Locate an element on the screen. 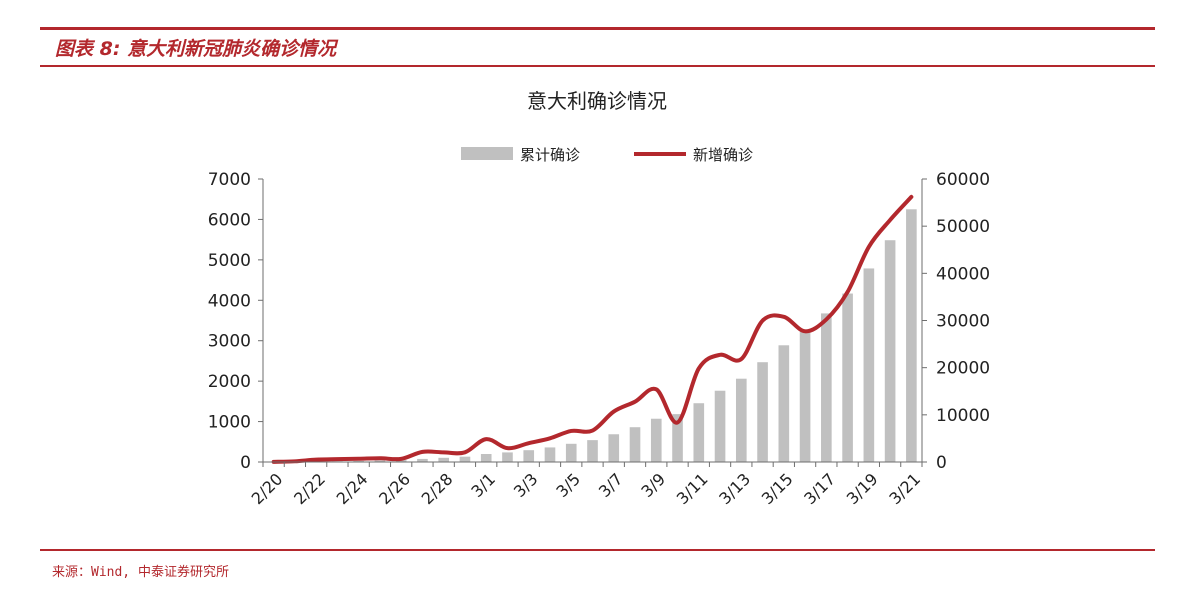  left-axis-tick-label: 1000 is located at coordinates (229, 423).